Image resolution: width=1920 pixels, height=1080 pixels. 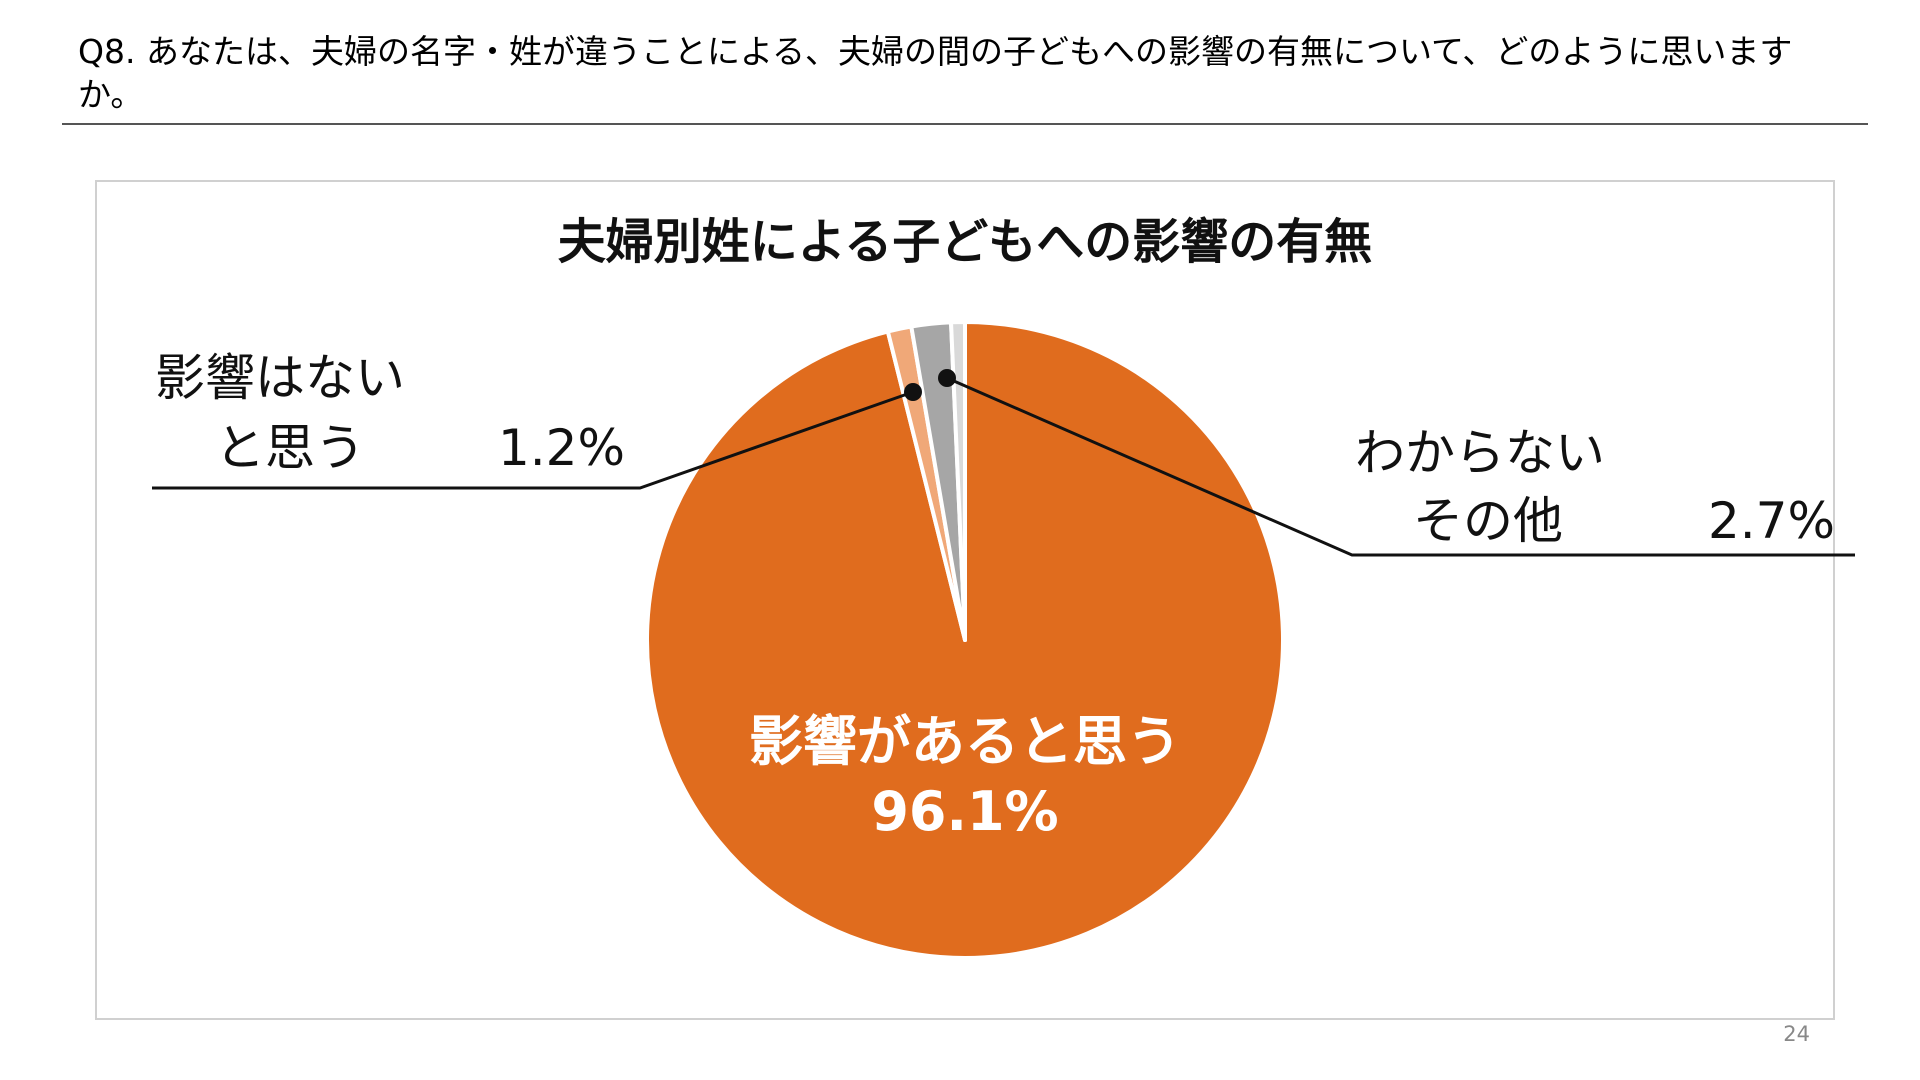 What do you see at coordinates (965, 741) in the screenshot?
I see `label-yes-line1: 影響があると思う` at bounding box center [965, 741].